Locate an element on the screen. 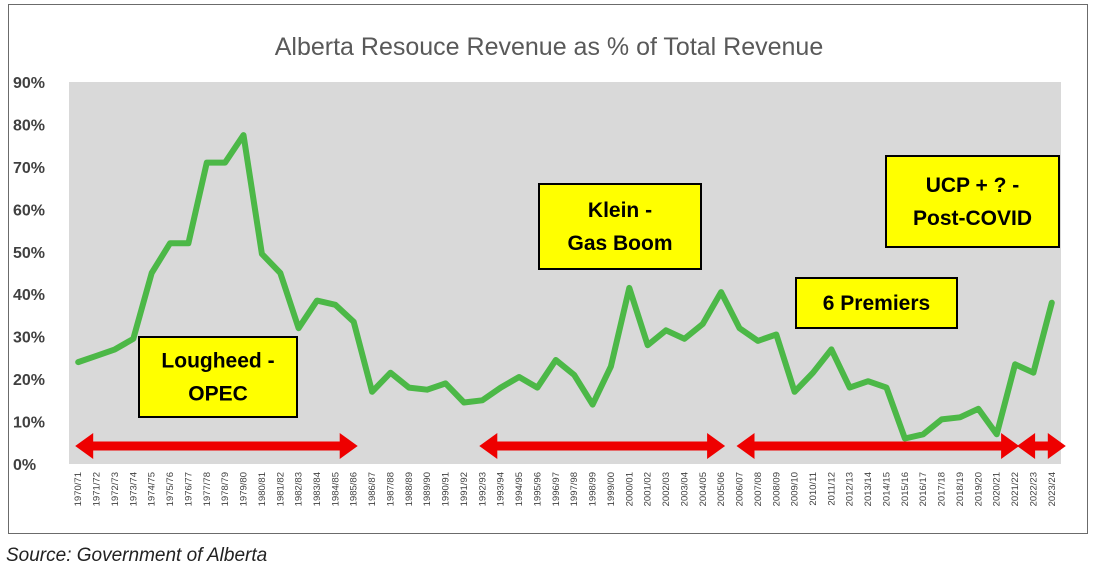 The height and width of the screenshot is (572, 1095). y-tick-label: 50% is located at coordinates (29, 253).